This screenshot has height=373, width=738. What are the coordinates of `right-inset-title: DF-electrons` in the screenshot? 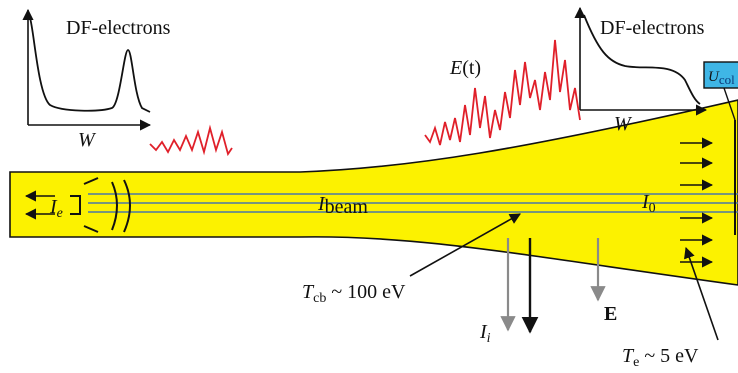 It's located at (652, 28).